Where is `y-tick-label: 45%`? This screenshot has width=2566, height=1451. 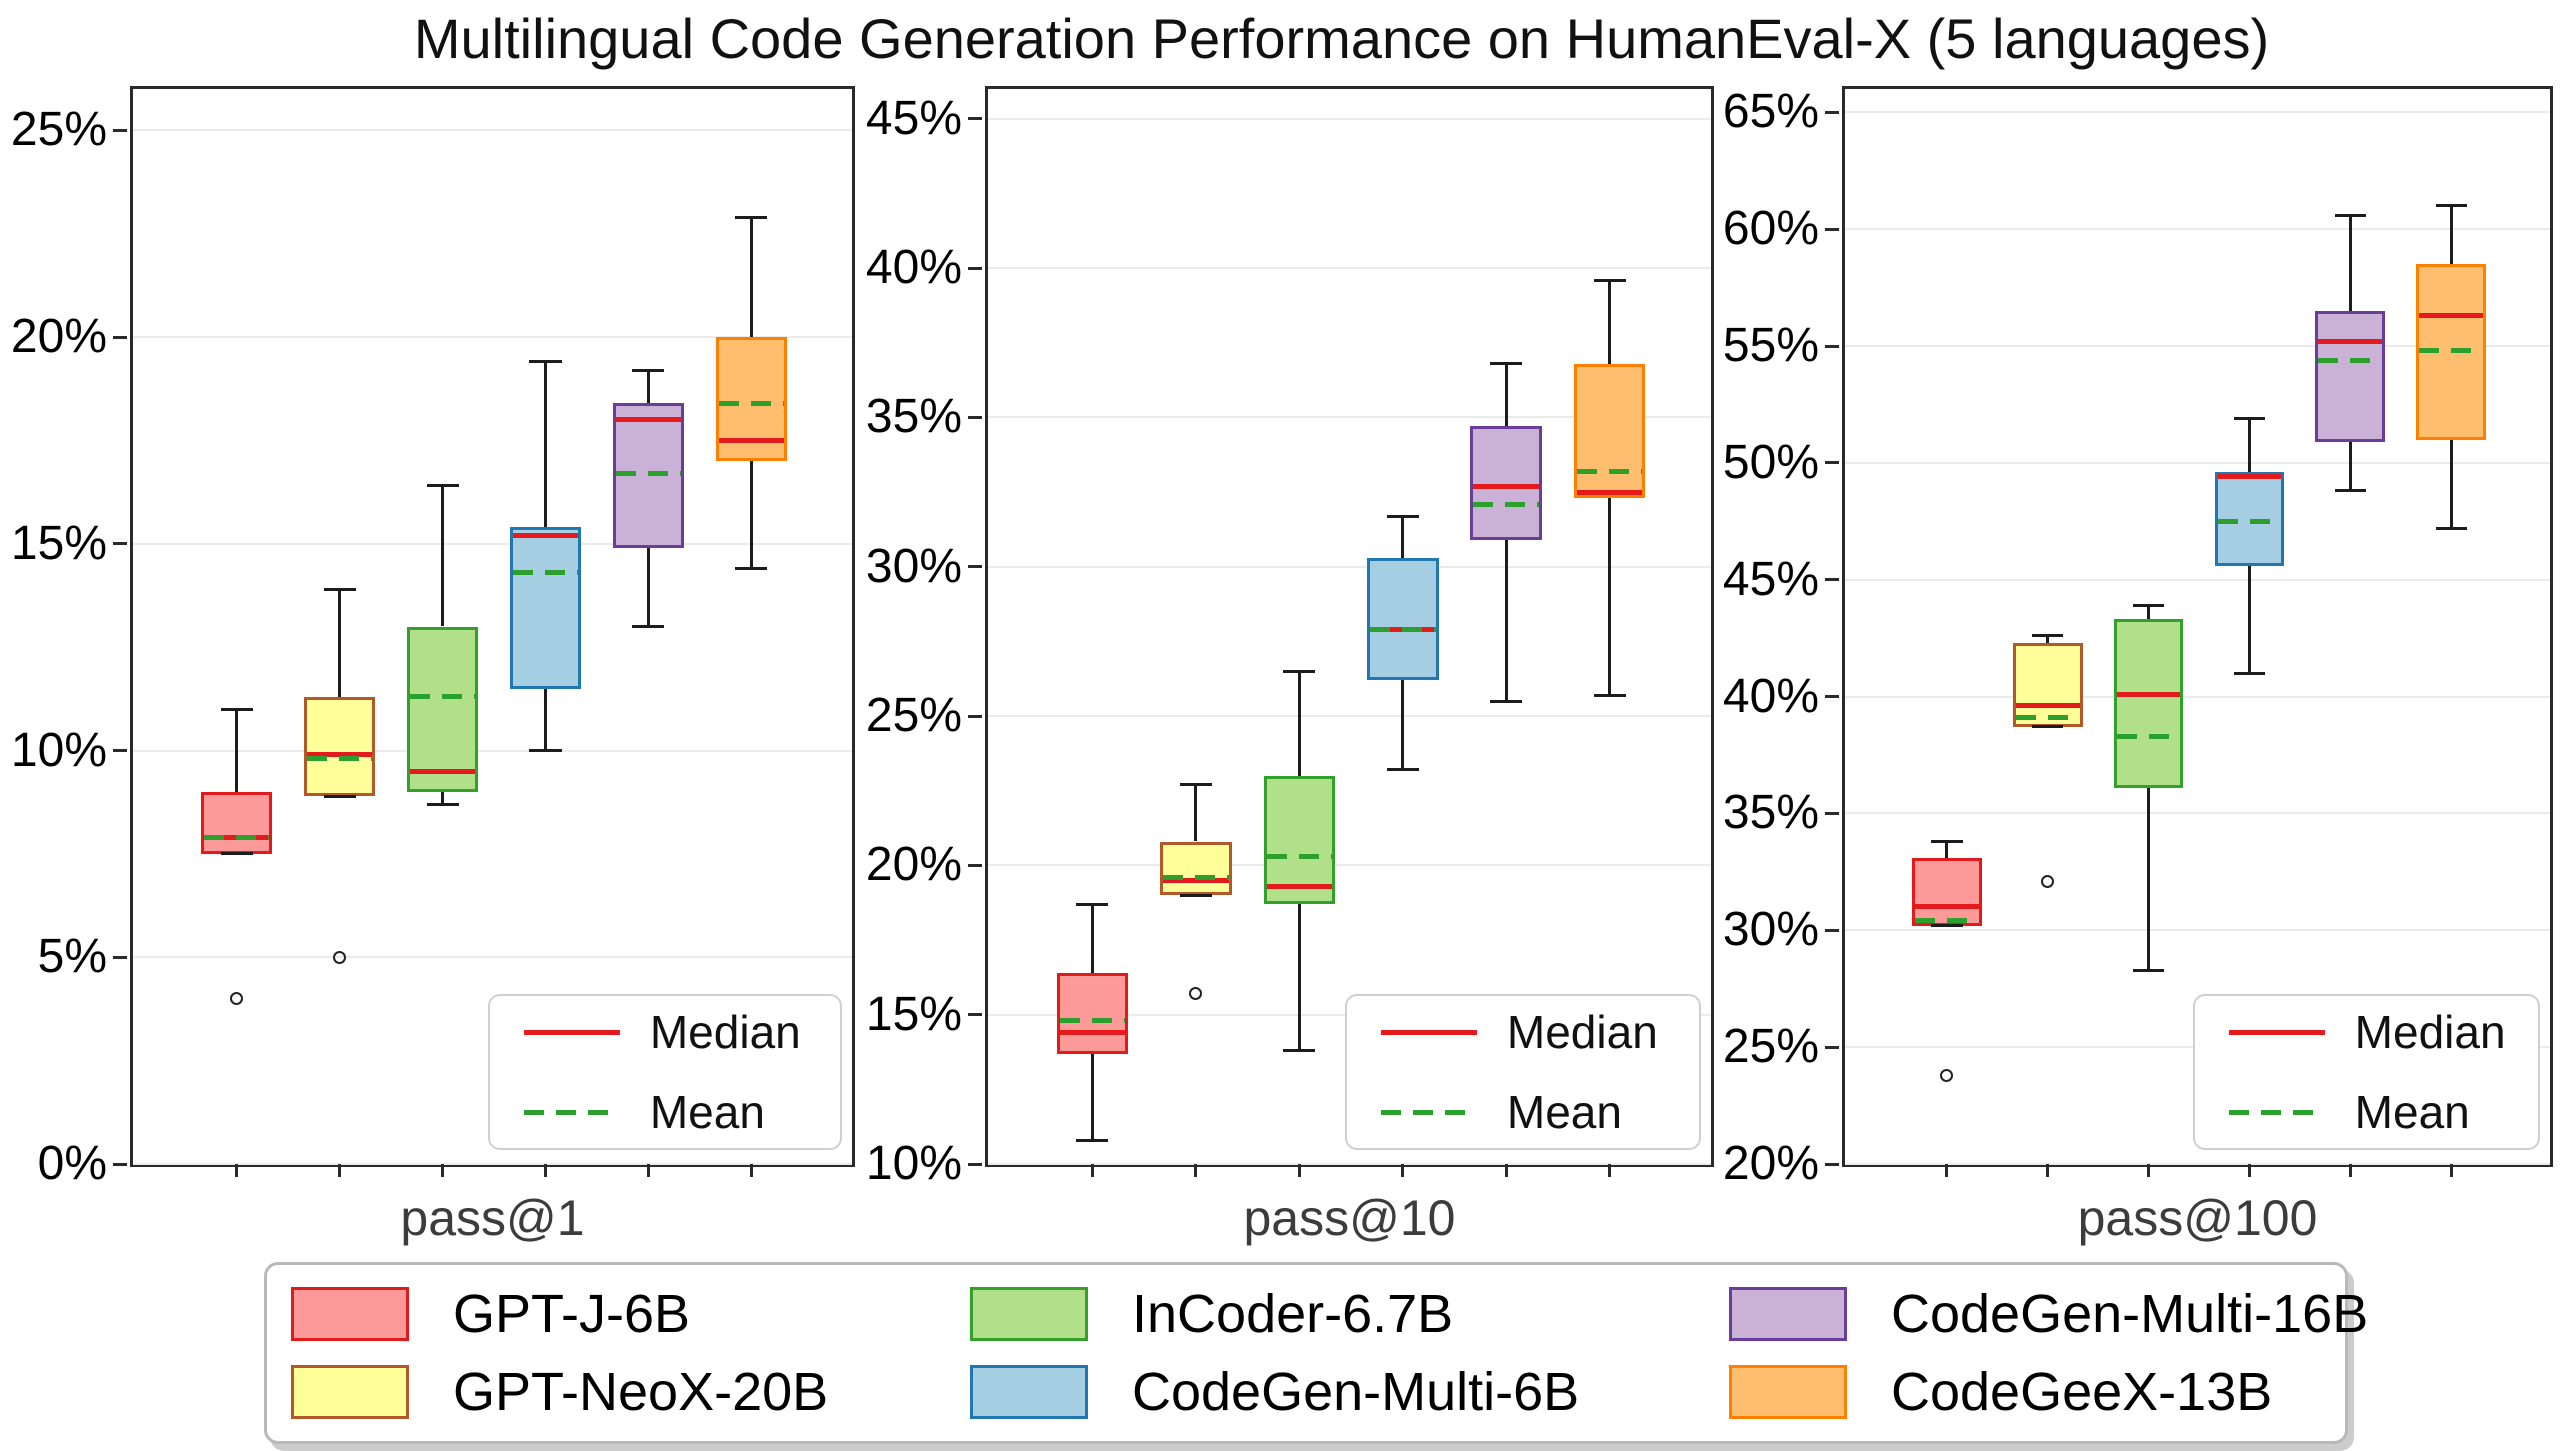 y-tick-label: 45% is located at coordinates (1770, 579).